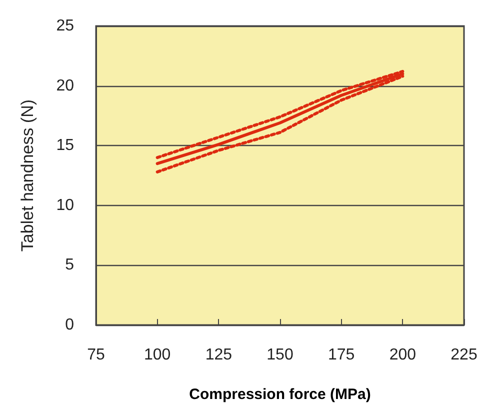 The image size is (483, 416). What do you see at coordinates (65, 85) in the screenshot?
I see `y-tick-label: 20` at bounding box center [65, 85].